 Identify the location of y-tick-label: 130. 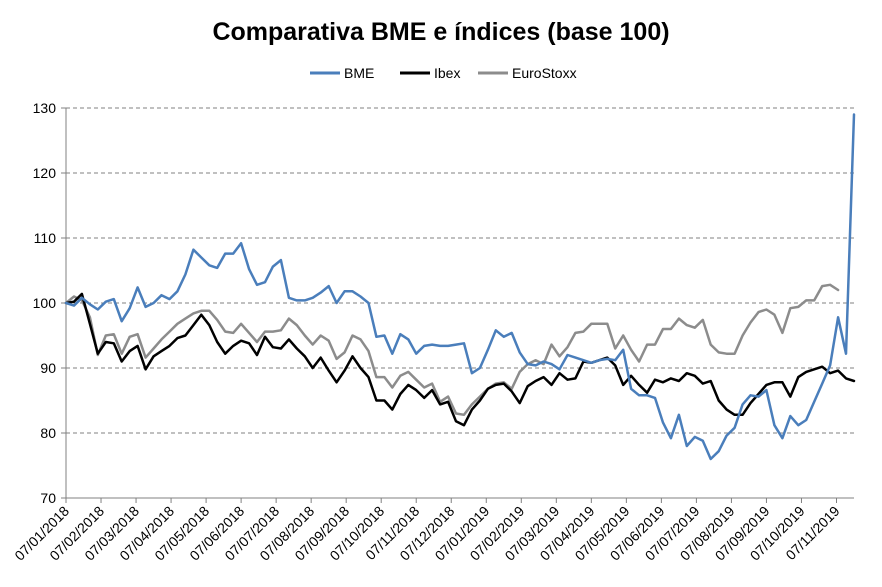
(45, 108).